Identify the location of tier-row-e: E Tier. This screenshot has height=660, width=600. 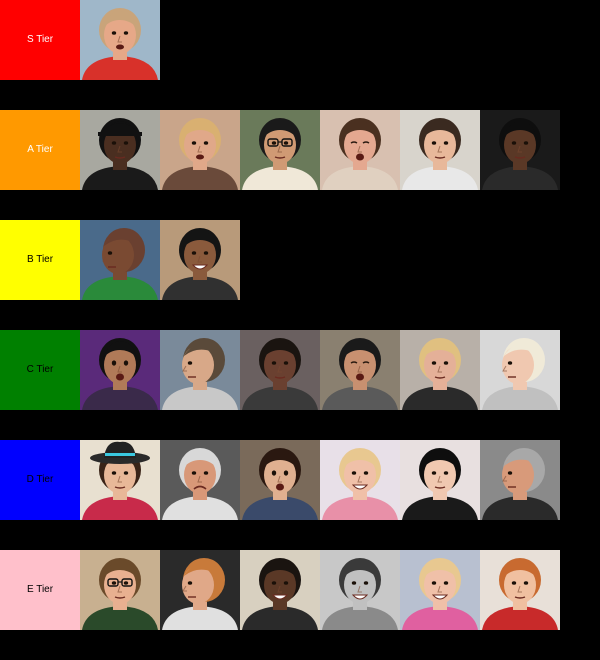
(300, 590).